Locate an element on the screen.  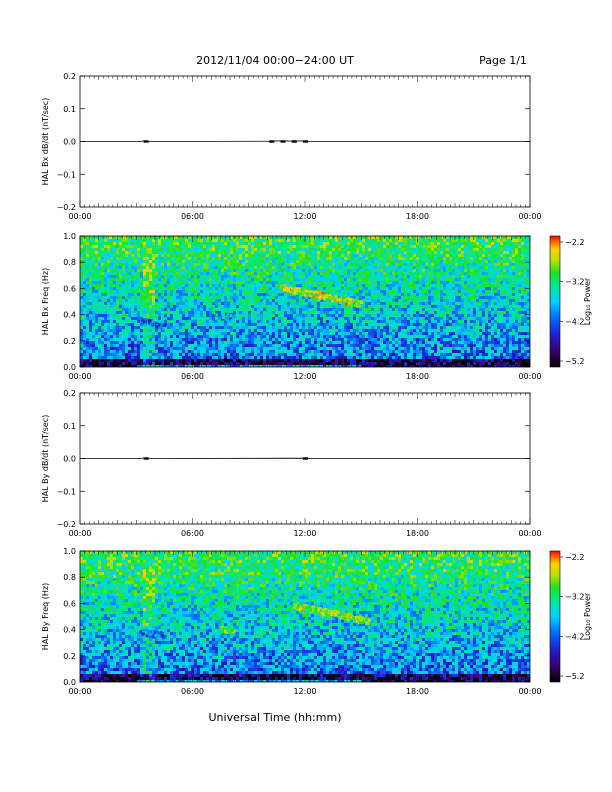
spectrogram-bx-freq is located at coordinates (305, 301).